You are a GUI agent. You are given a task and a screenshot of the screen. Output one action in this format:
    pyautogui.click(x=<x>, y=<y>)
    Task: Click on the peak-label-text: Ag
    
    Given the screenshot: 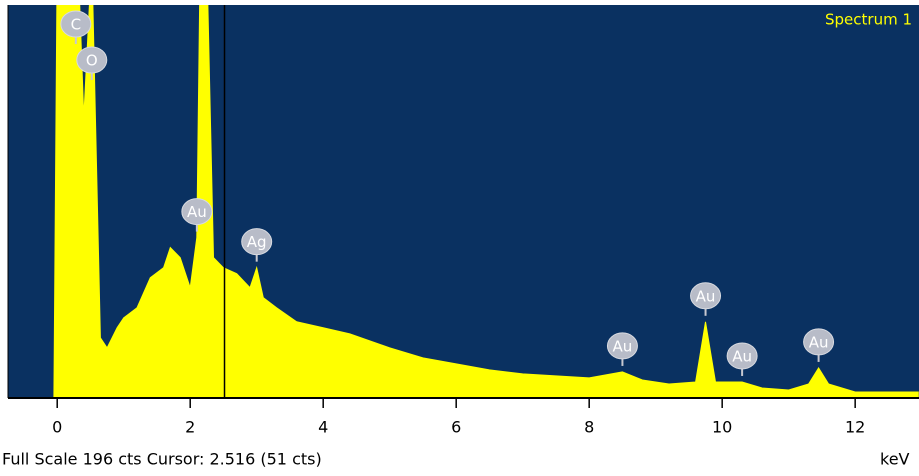 What is the action you would take?
    pyautogui.click(x=257, y=242)
    